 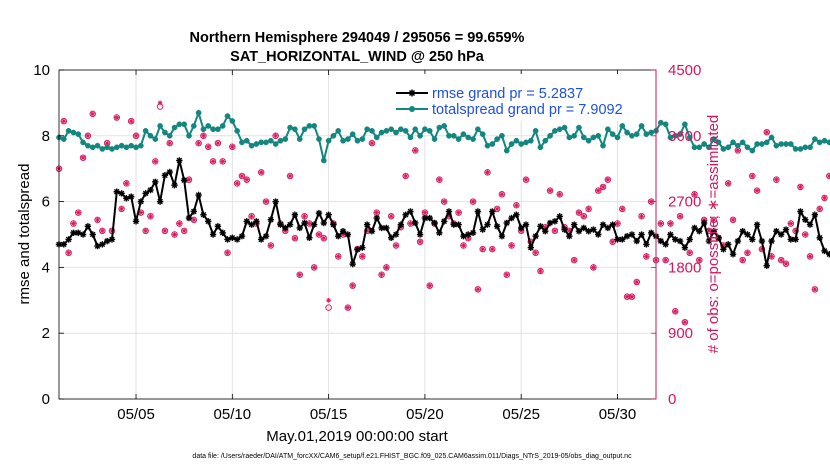 I want to click on x-tick-label: 05/20, so click(x=425, y=414).